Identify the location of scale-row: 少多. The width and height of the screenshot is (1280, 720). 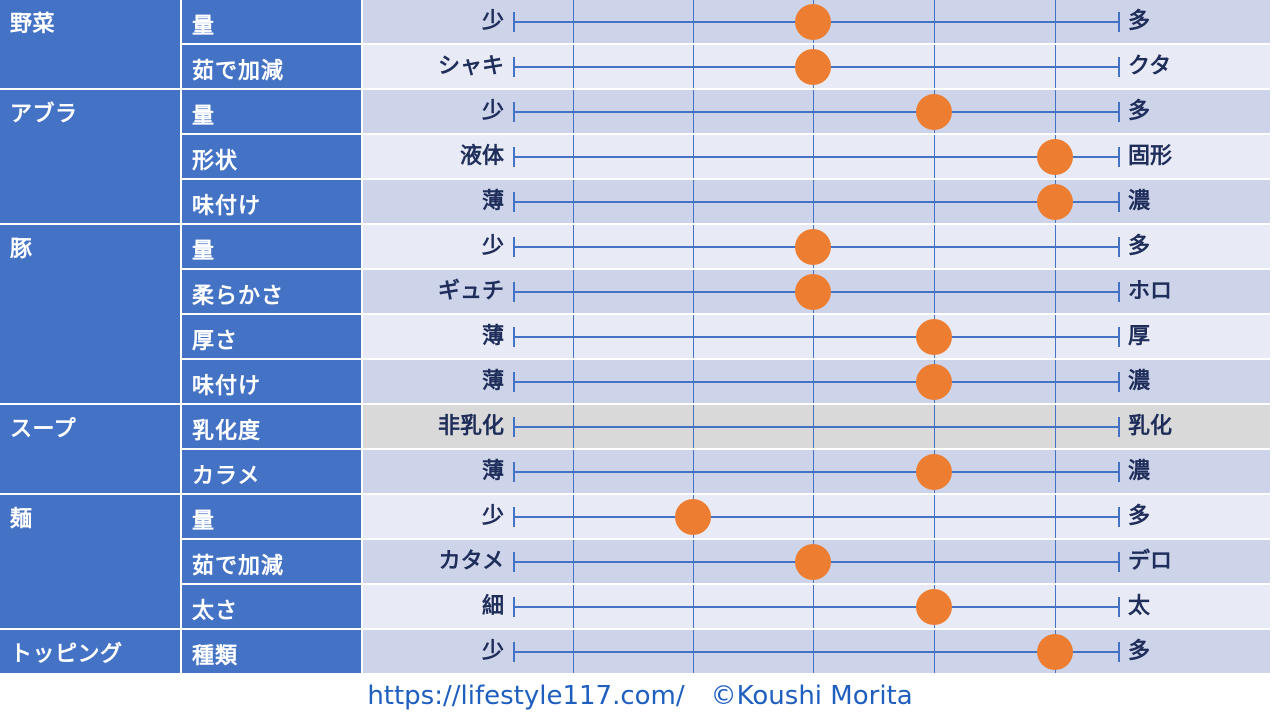
(816, 111).